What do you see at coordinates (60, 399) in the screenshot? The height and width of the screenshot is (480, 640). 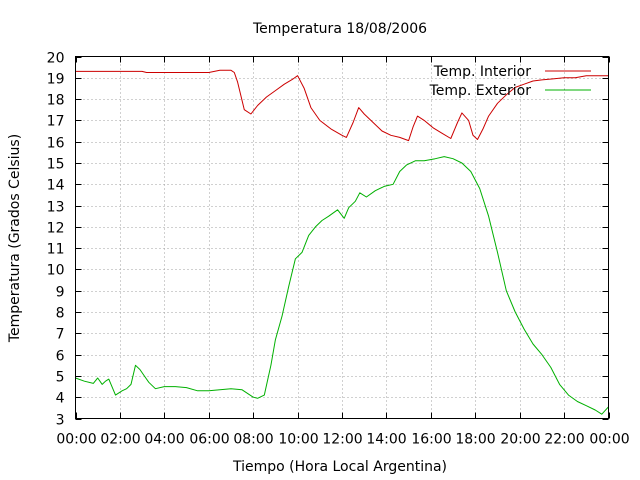 I see `y-tick-label: 4` at bounding box center [60, 399].